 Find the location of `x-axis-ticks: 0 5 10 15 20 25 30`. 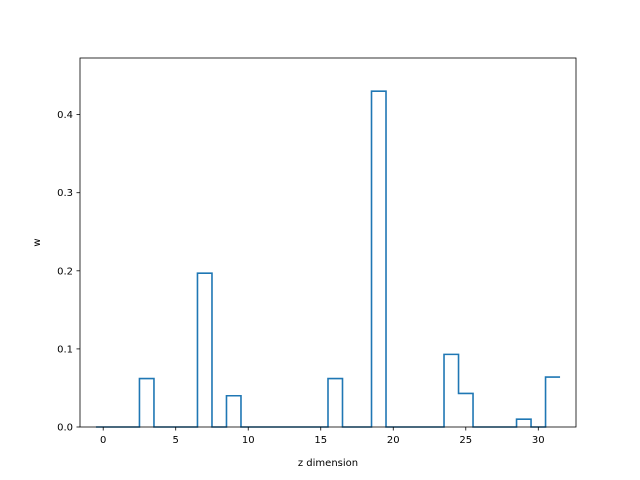

x-axis-ticks: 0 5 10 15 20 25 30 is located at coordinates (322, 436).